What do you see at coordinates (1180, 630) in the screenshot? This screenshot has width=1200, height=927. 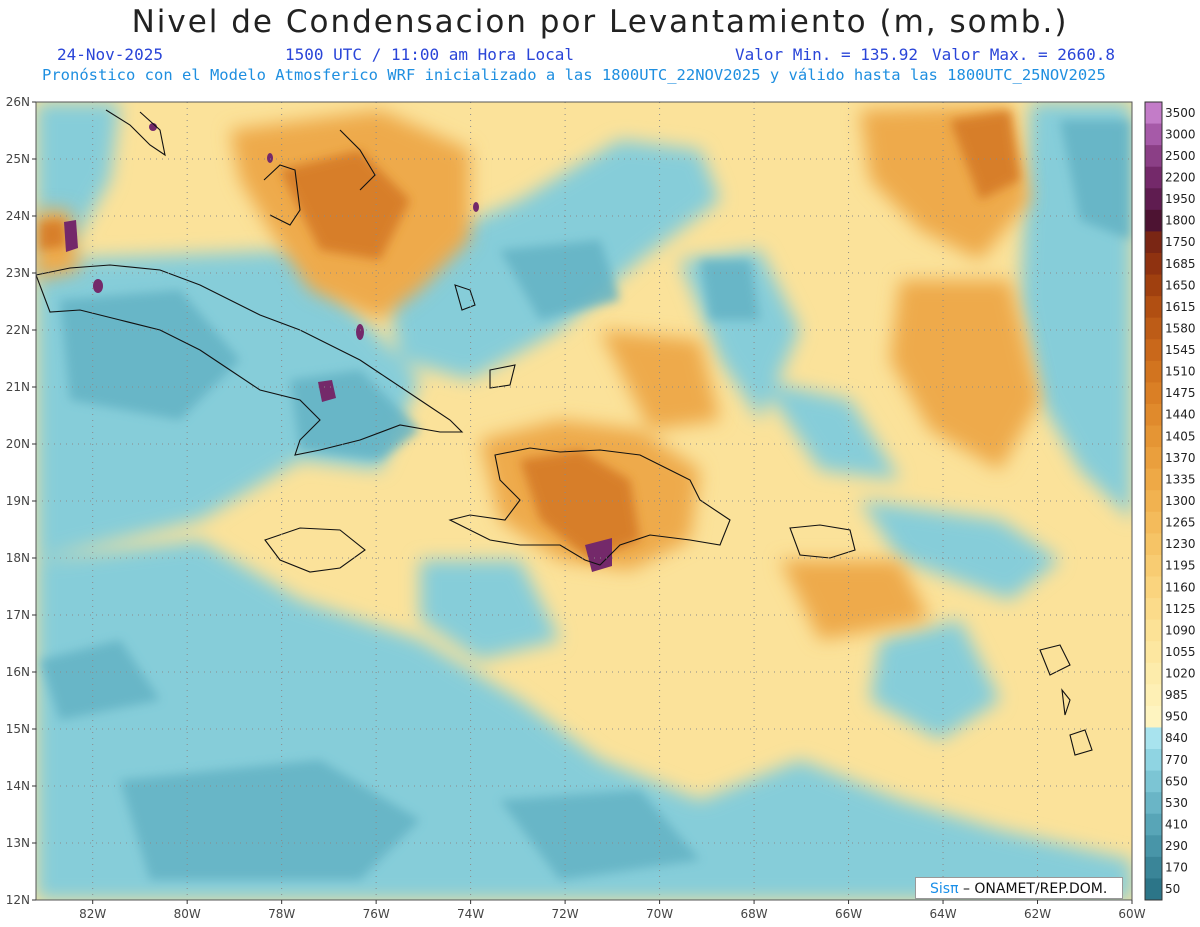 I see `colorbar-label: 1090` at bounding box center [1180, 630].